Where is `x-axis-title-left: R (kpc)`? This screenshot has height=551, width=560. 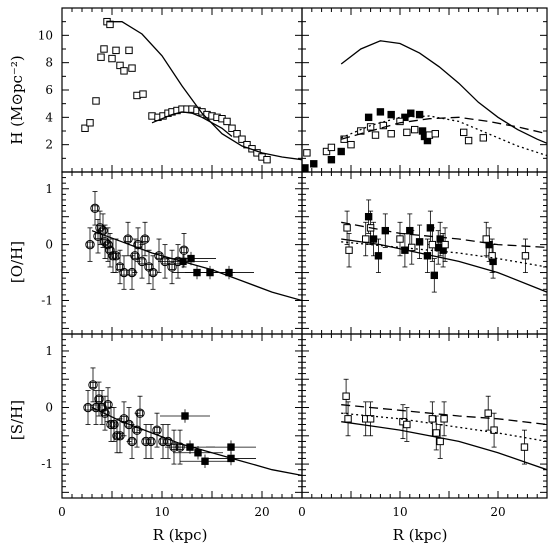
x-axis-title-left: R (kpc) is located at coordinates (180, 535).